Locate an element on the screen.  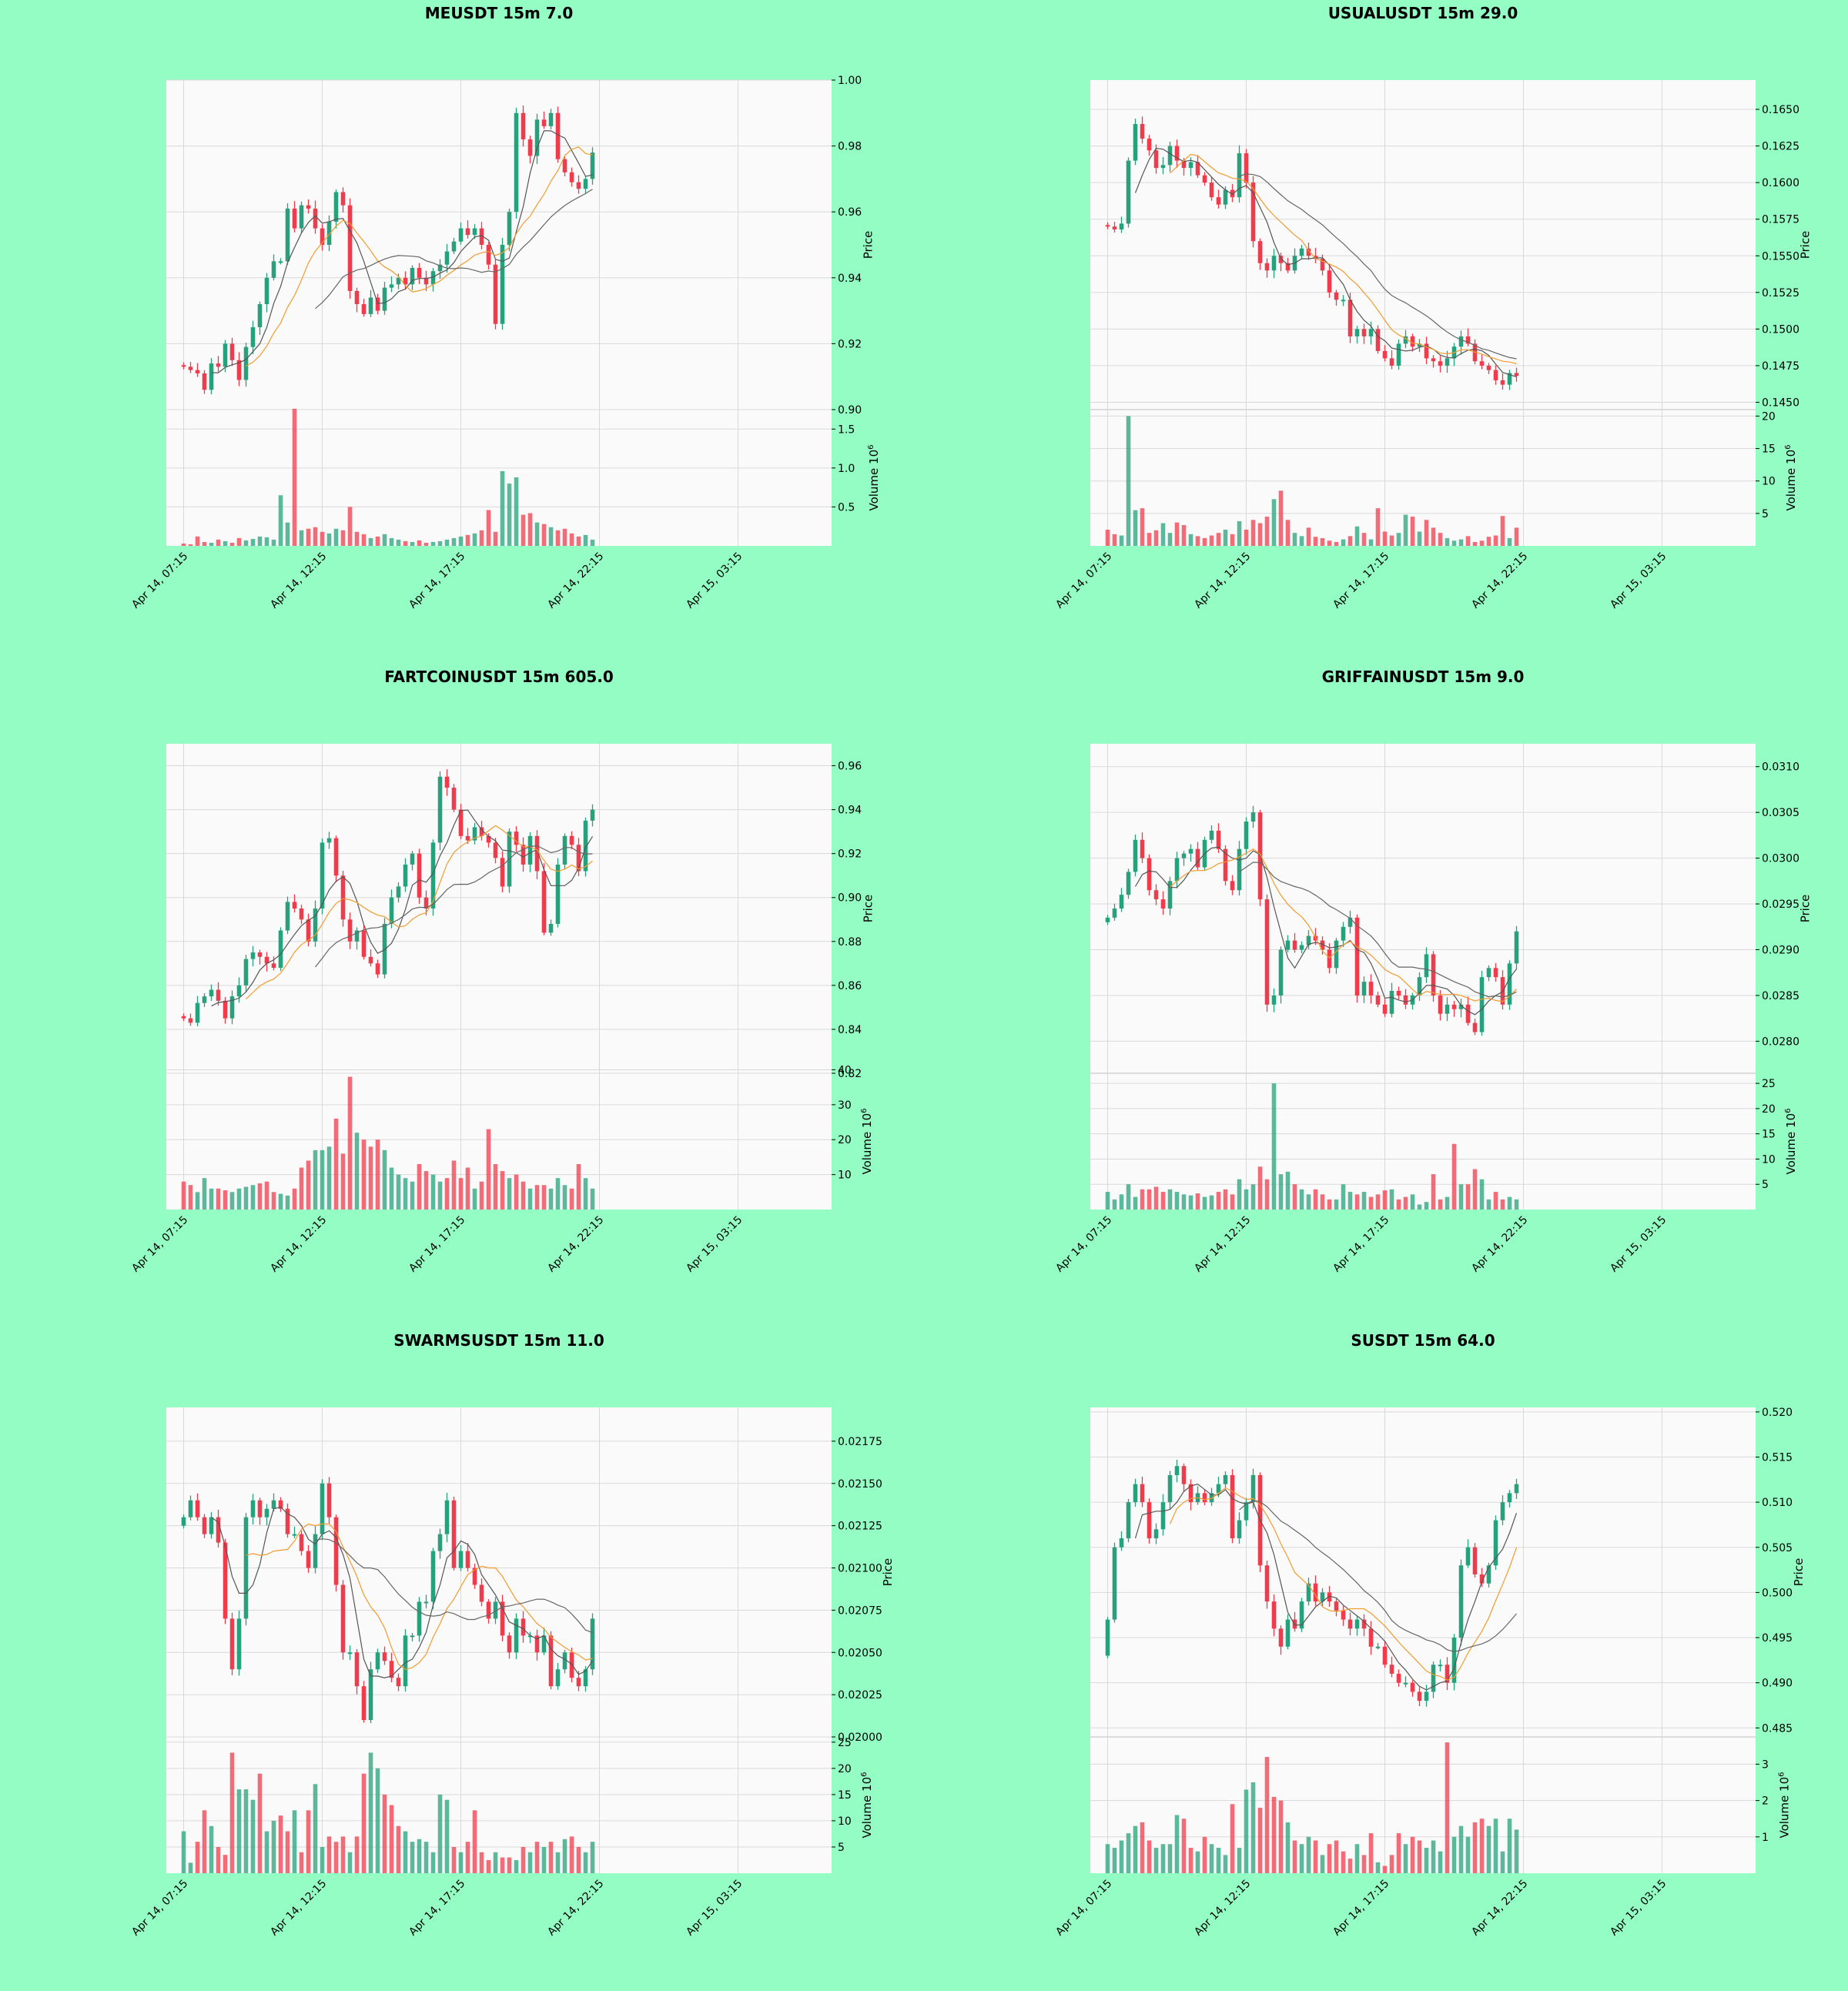
price-tick-label: 1.00 is located at coordinates (850, 81).